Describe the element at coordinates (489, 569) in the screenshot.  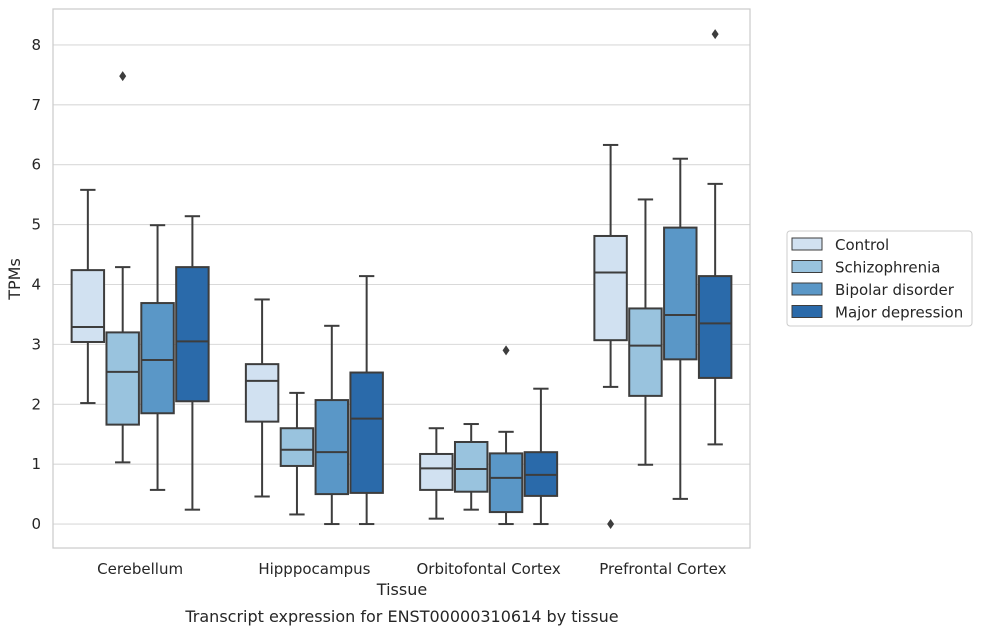
I see `x-tick-label: Orbitofontal Cortex` at that location.